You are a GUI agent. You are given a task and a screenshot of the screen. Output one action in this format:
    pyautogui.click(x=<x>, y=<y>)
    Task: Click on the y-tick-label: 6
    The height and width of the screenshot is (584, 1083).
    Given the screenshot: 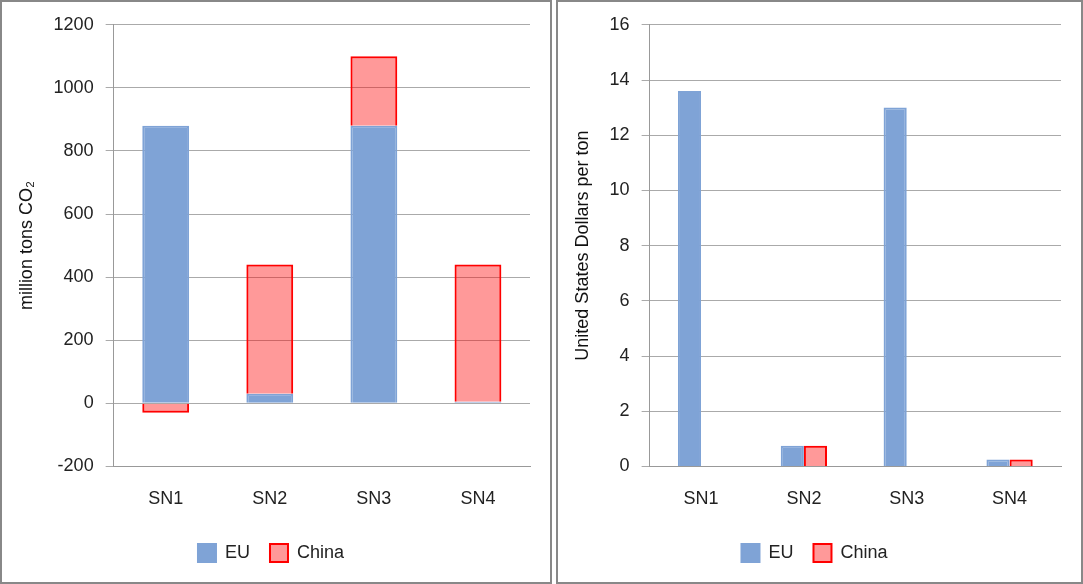 What is the action you would take?
    pyautogui.click(x=624, y=299)
    